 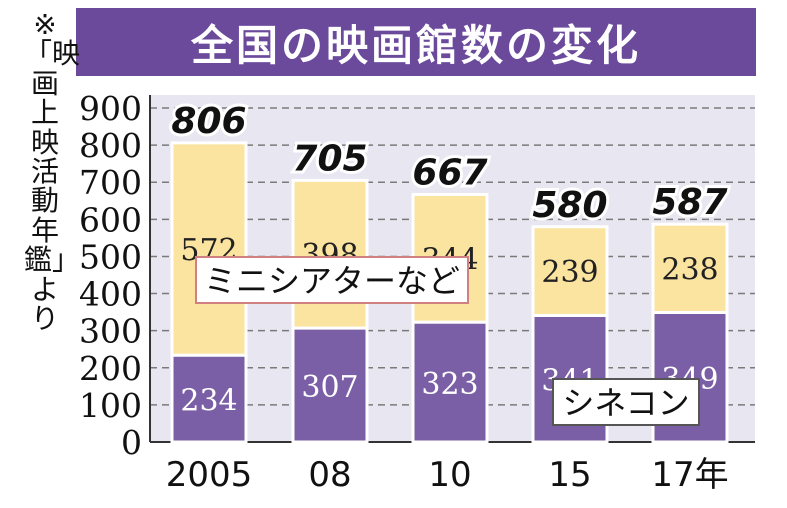 I want to click on value-label-cinecon: 323, so click(x=449, y=384).